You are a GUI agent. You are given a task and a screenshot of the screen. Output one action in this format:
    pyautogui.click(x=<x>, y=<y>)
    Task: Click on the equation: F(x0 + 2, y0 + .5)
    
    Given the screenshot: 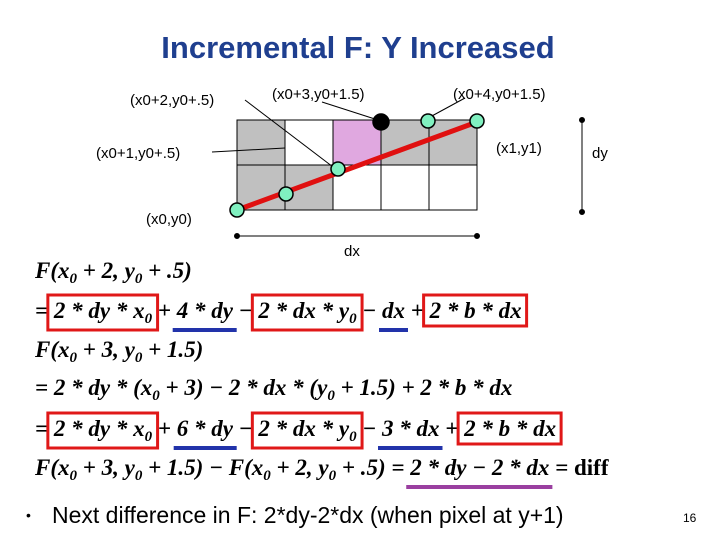 What is the action you would take?
    pyautogui.click(x=113, y=272)
    